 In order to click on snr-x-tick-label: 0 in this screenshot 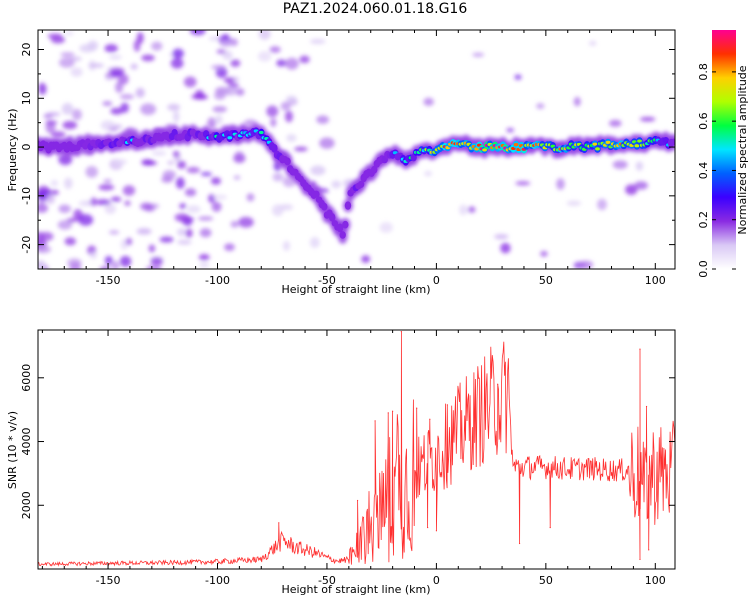, I will do `click(436, 580)`.